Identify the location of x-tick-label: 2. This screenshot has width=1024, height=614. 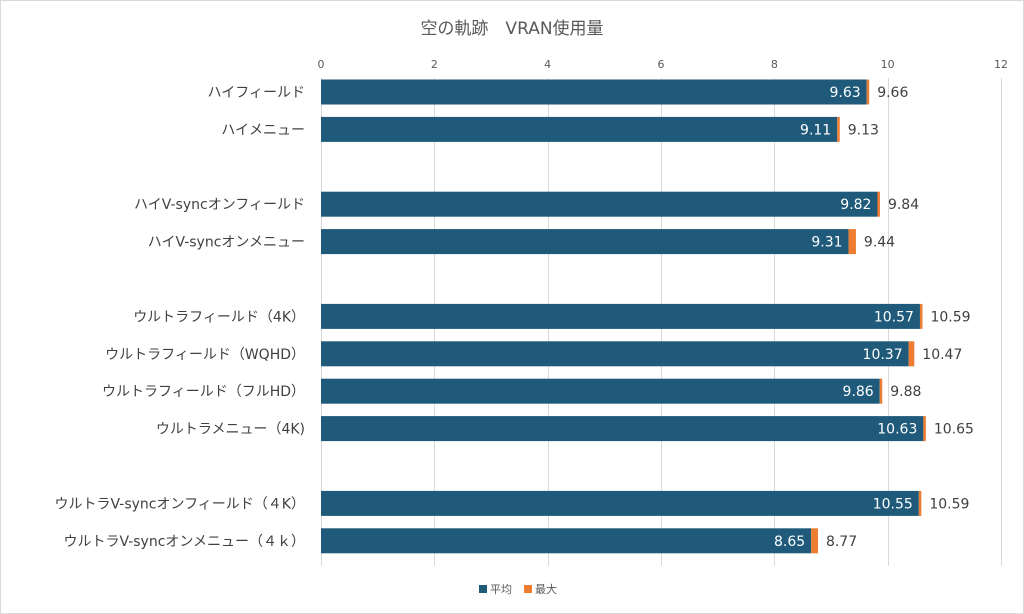
(434, 64).